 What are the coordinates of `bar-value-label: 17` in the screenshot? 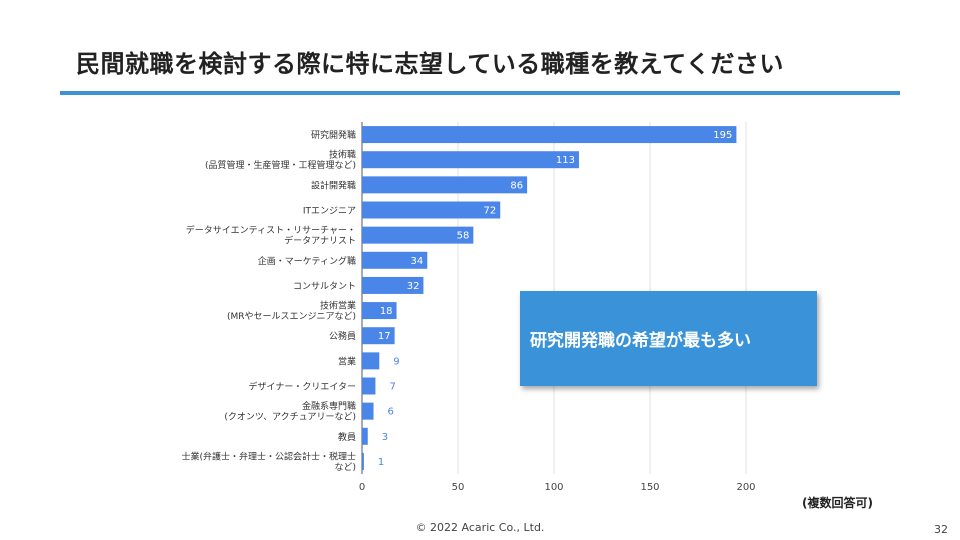 It's located at (384, 336).